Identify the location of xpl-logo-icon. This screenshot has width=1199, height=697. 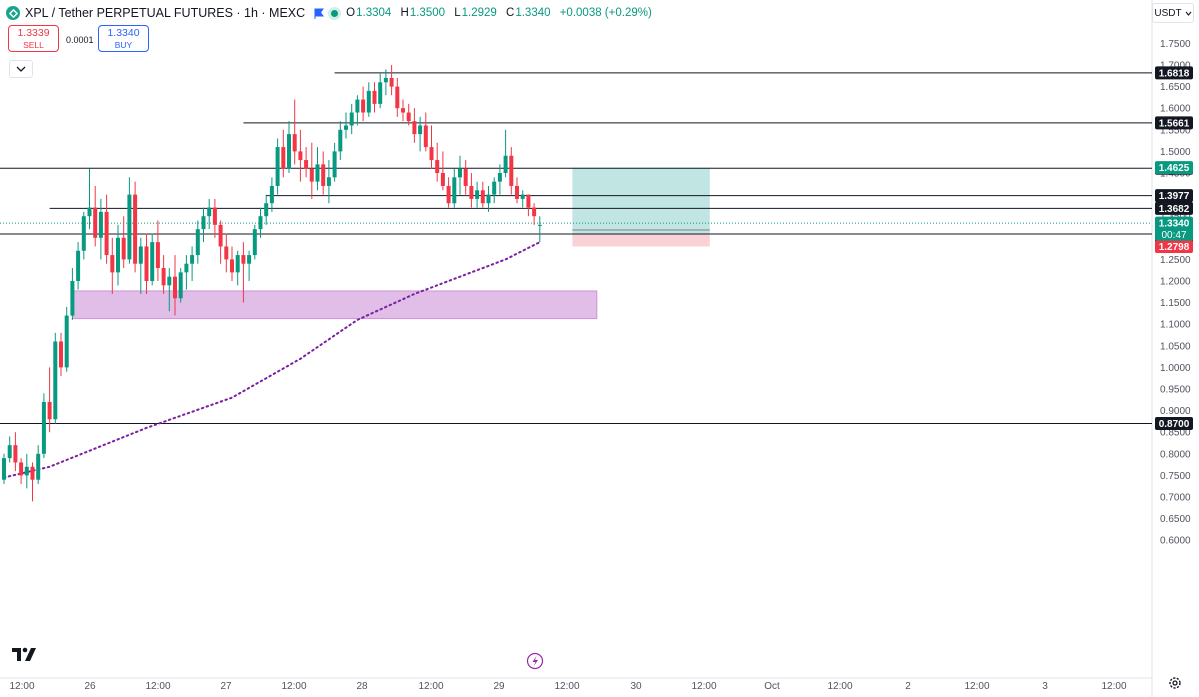
(13, 13).